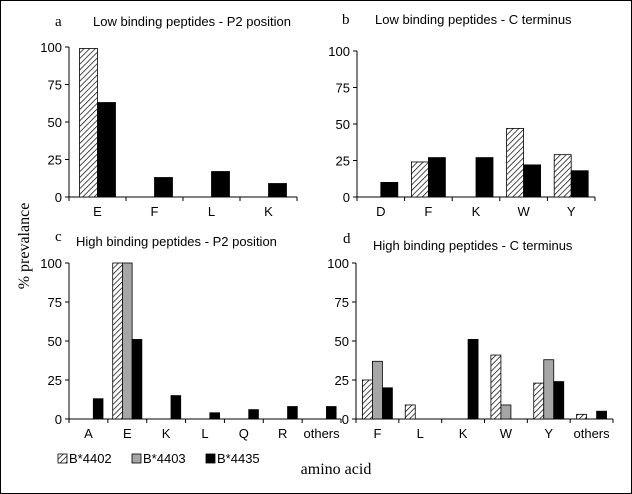  I want to click on y-axis-label: % prevalance, so click(24, 246).